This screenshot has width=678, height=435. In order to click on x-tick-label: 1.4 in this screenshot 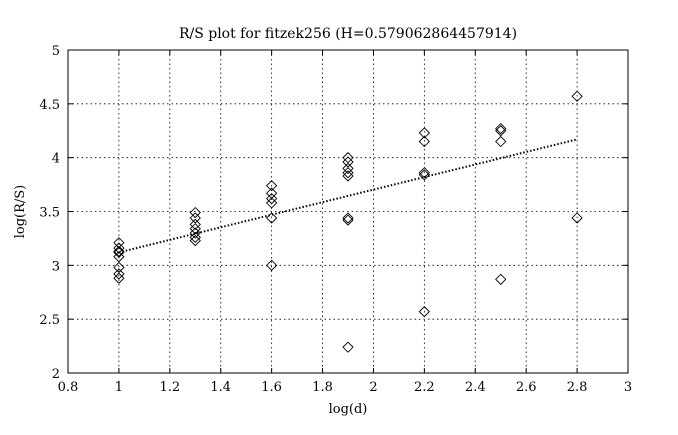, I will do `click(220, 387)`.